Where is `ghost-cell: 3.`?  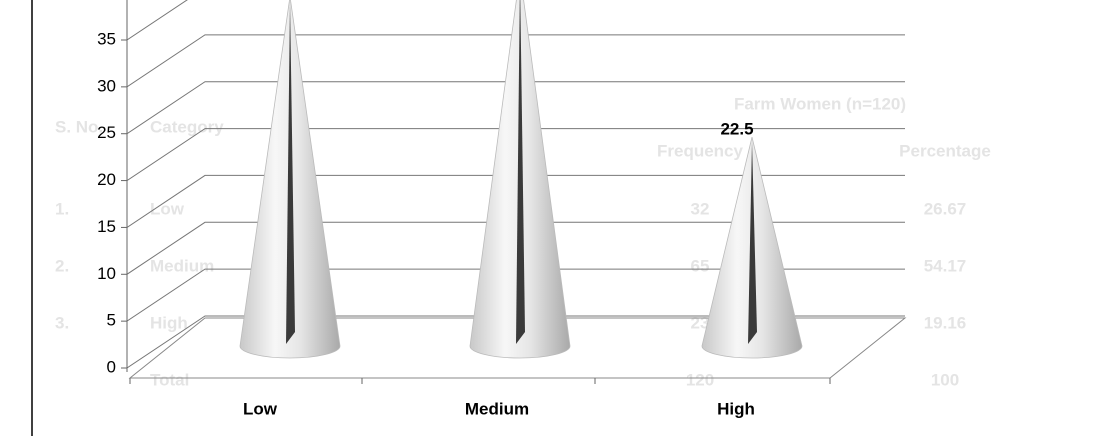 ghost-cell: 3. is located at coordinates (62, 322).